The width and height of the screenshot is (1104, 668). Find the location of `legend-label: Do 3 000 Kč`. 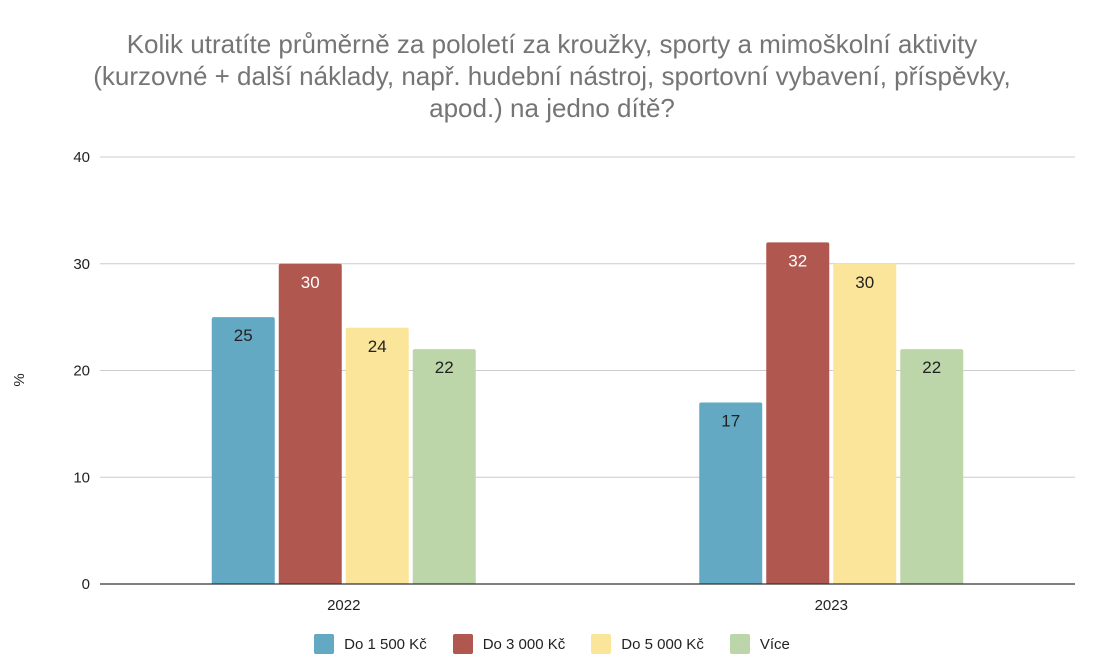

legend-label: Do 3 000 Kč is located at coordinates (524, 644).